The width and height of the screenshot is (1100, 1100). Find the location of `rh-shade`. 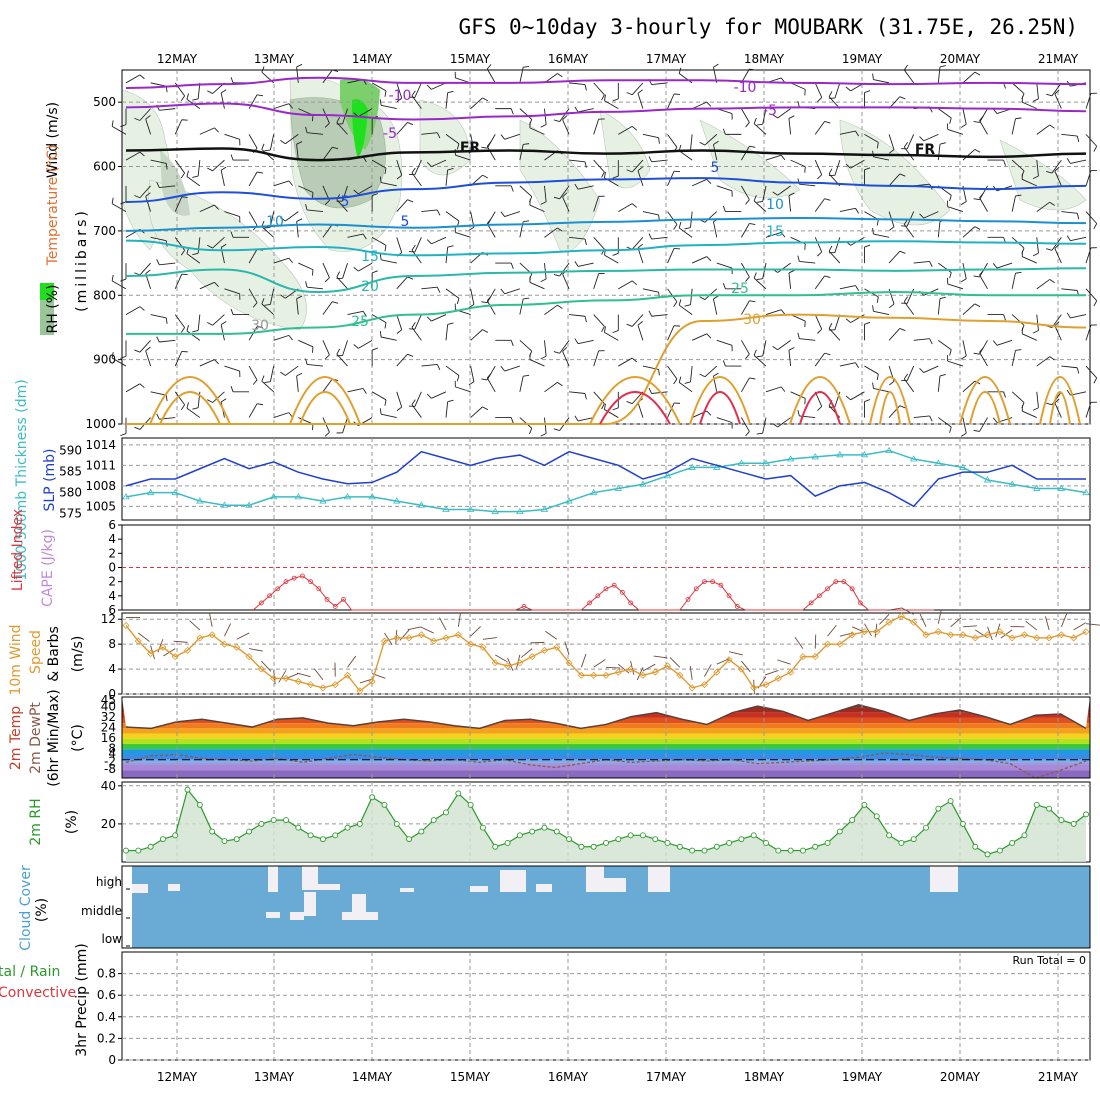

rh-shade is located at coordinates (227, 255).